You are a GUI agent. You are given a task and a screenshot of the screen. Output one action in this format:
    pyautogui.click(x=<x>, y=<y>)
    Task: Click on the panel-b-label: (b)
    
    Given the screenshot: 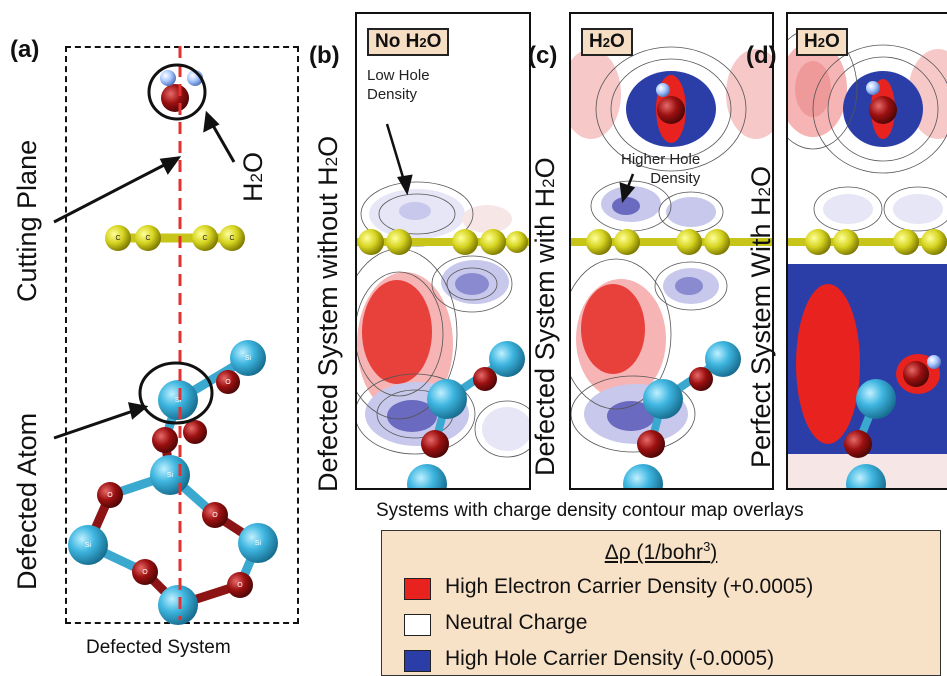 What is the action you would take?
    pyautogui.click(x=324, y=55)
    